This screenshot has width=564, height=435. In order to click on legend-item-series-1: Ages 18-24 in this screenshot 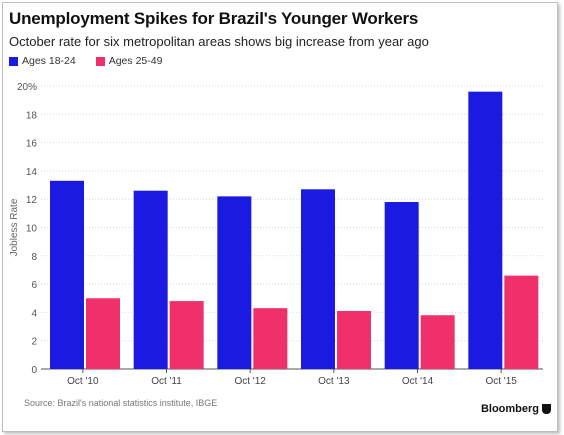, I will do `click(42, 61)`.